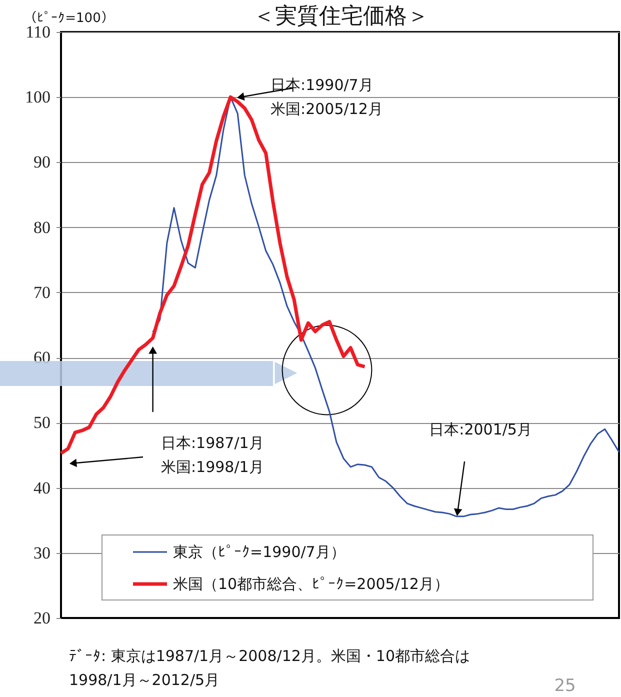 Image resolution: width=621 pixels, height=697 pixels. Describe the element at coordinates (212, 443) in the screenshot. I see `annotation: 日本:1987/1月` at that location.